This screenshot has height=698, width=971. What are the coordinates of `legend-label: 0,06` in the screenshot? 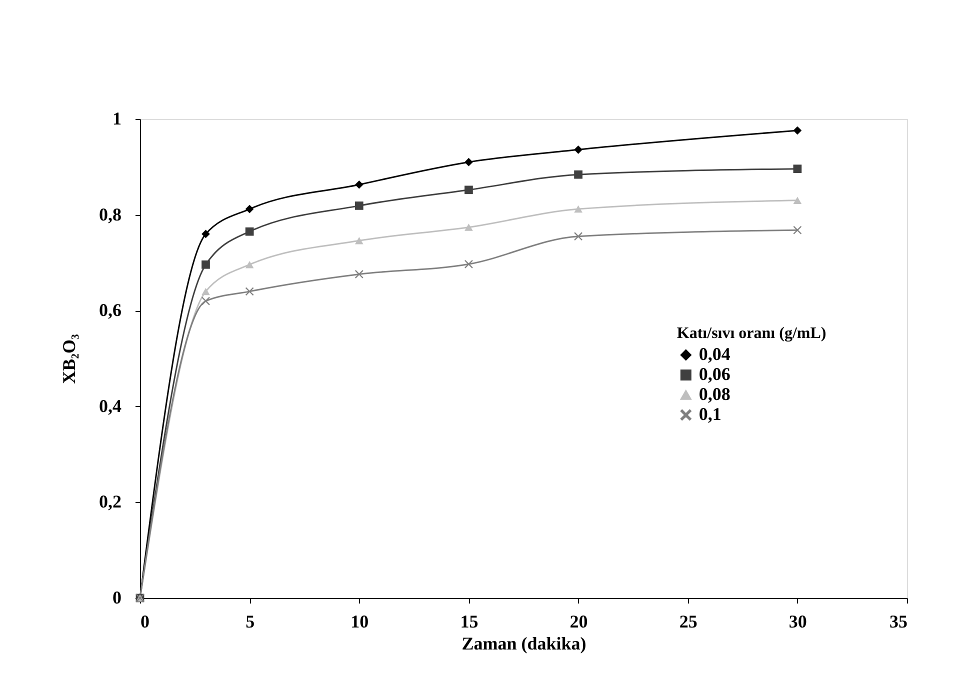 It's located at (714, 374).